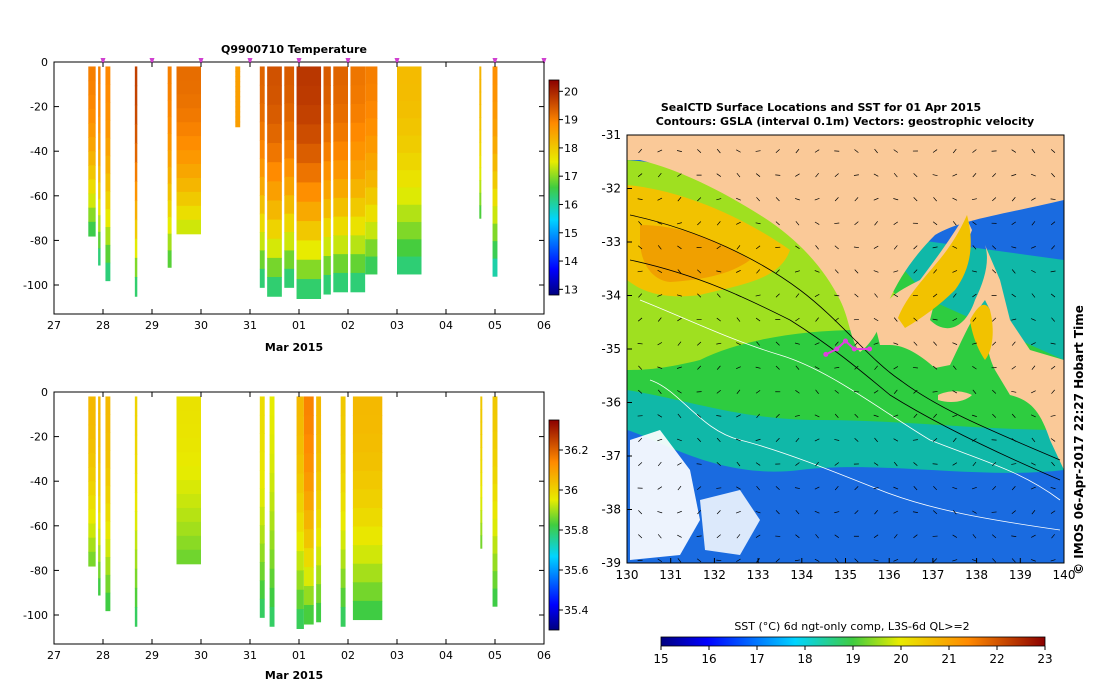 The image size is (1099, 700). I want to click on lon-tick-label: 131, so click(670, 575).